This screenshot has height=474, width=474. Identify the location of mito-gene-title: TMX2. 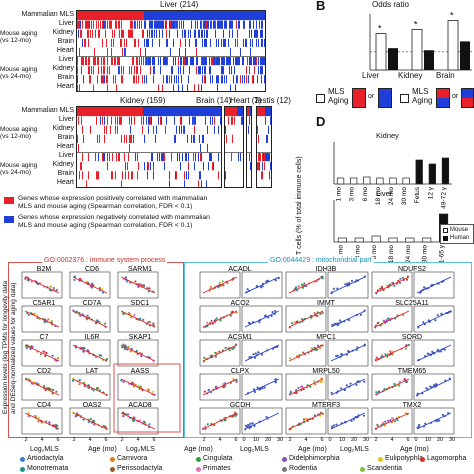
(412, 405).